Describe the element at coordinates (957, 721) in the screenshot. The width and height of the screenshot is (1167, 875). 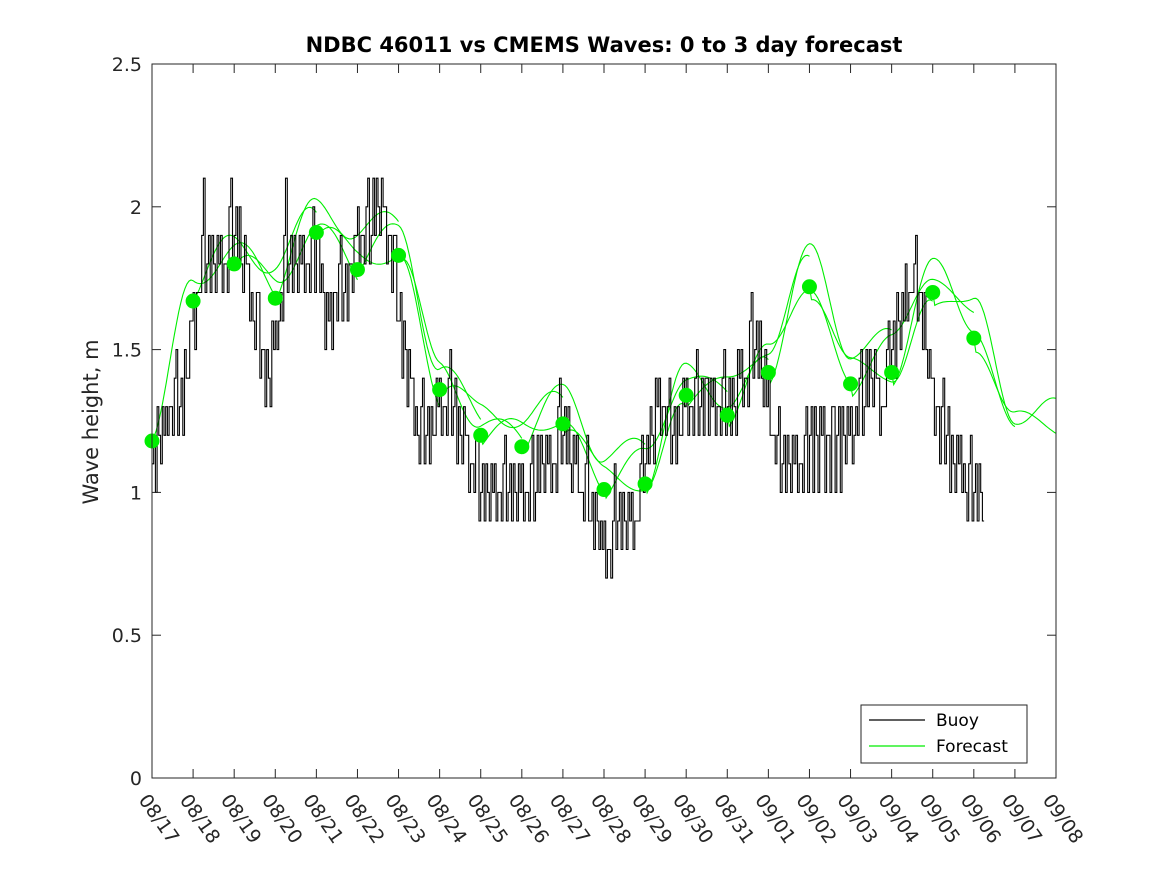
I see `legend-label-buoy: Buoy` at that location.